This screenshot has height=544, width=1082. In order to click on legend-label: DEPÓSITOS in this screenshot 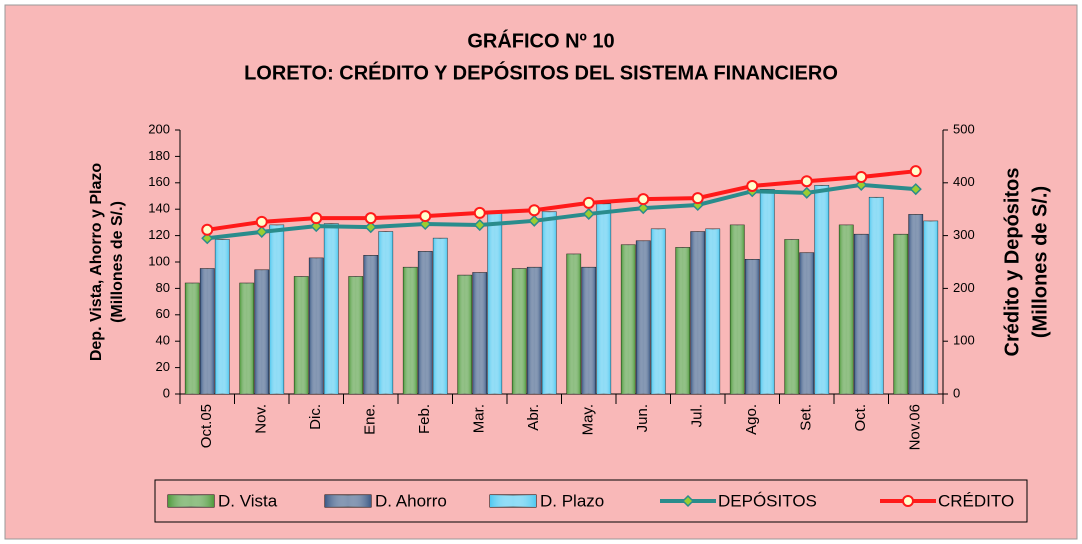, I will do `click(767, 500)`.